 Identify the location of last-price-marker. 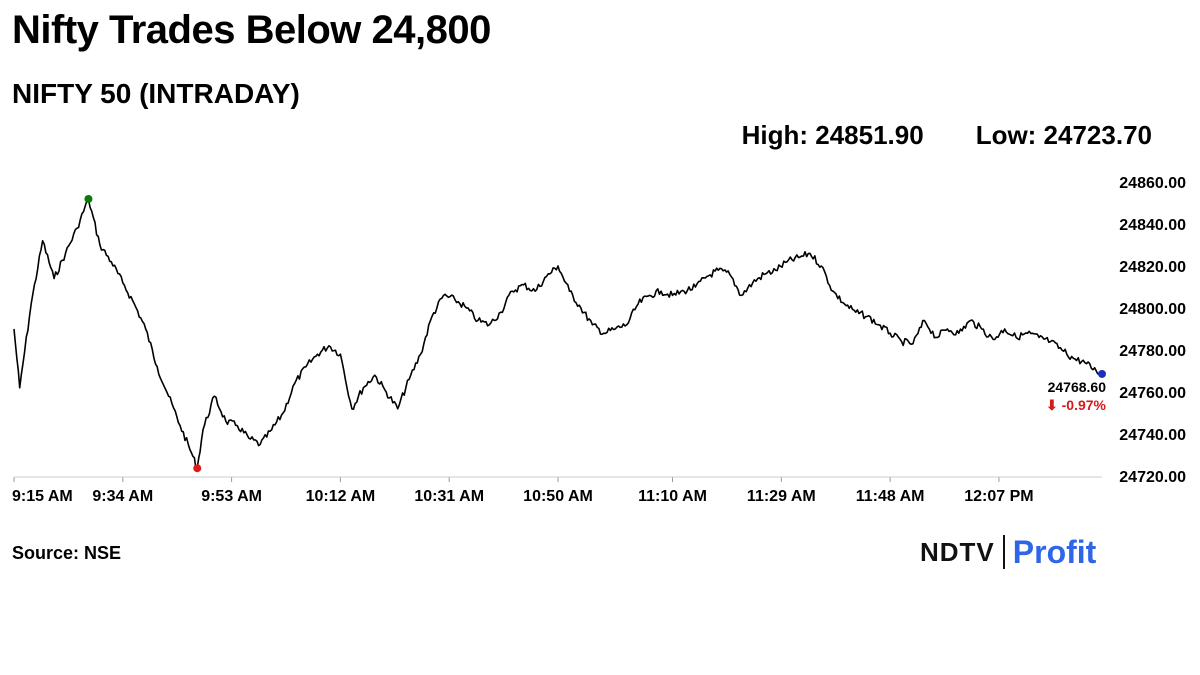
(1102, 373).